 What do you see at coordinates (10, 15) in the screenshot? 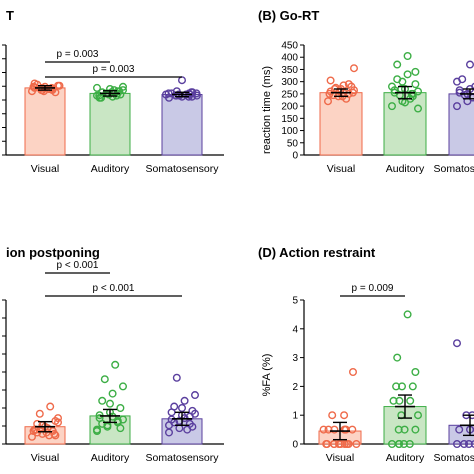
I see `panel-a-title: T` at bounding box center [10, 15].